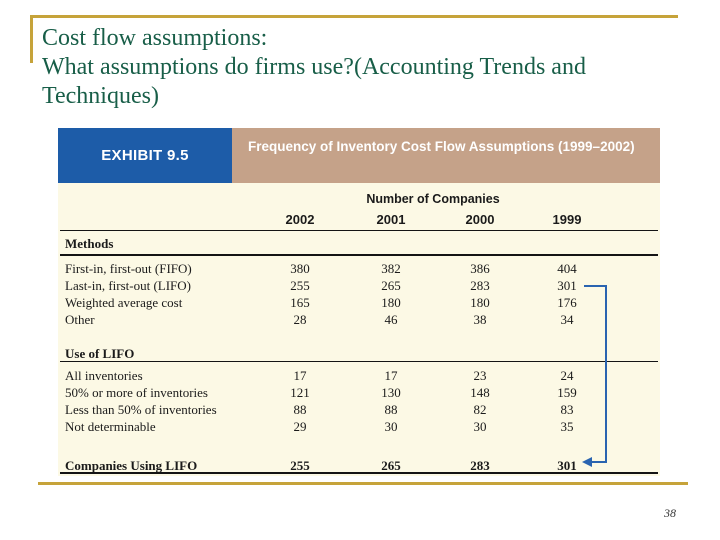 The image size is (720, 540). Describe the element at coordinates (391, 392) in the screenshot. I see `cell-value: 130` at that location.